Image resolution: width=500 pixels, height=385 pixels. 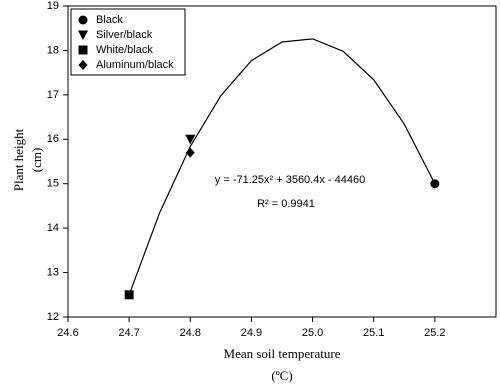 I want to click on y-tick-label: 12, so click(x=53, y=317).